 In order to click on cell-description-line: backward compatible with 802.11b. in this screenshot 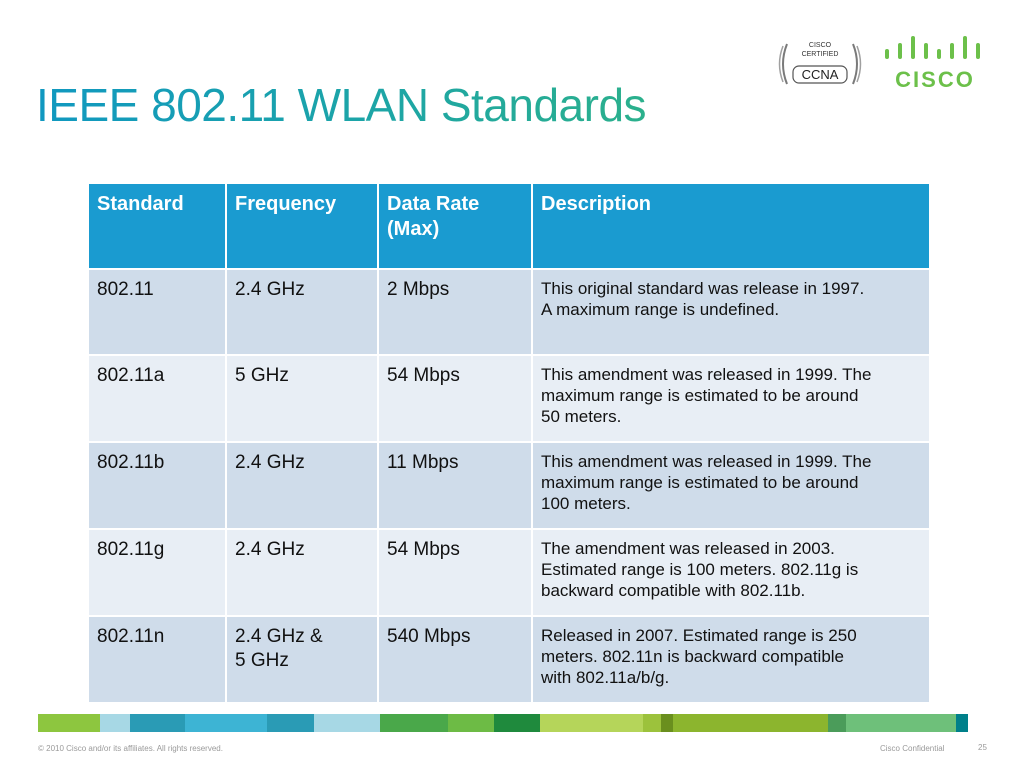, I will do `click(673, 590)`.